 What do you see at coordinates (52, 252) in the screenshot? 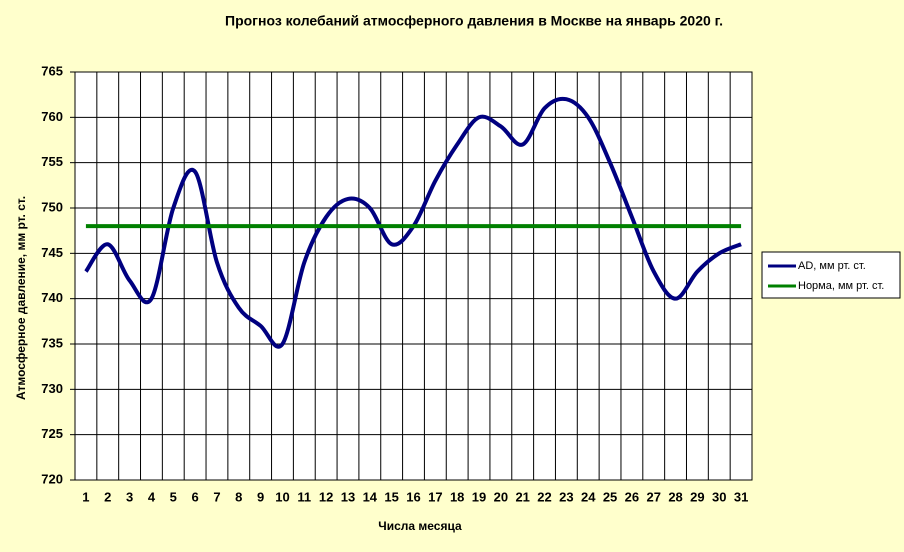
I see `y-tick-label: 745` at bounding box center [52, 252].